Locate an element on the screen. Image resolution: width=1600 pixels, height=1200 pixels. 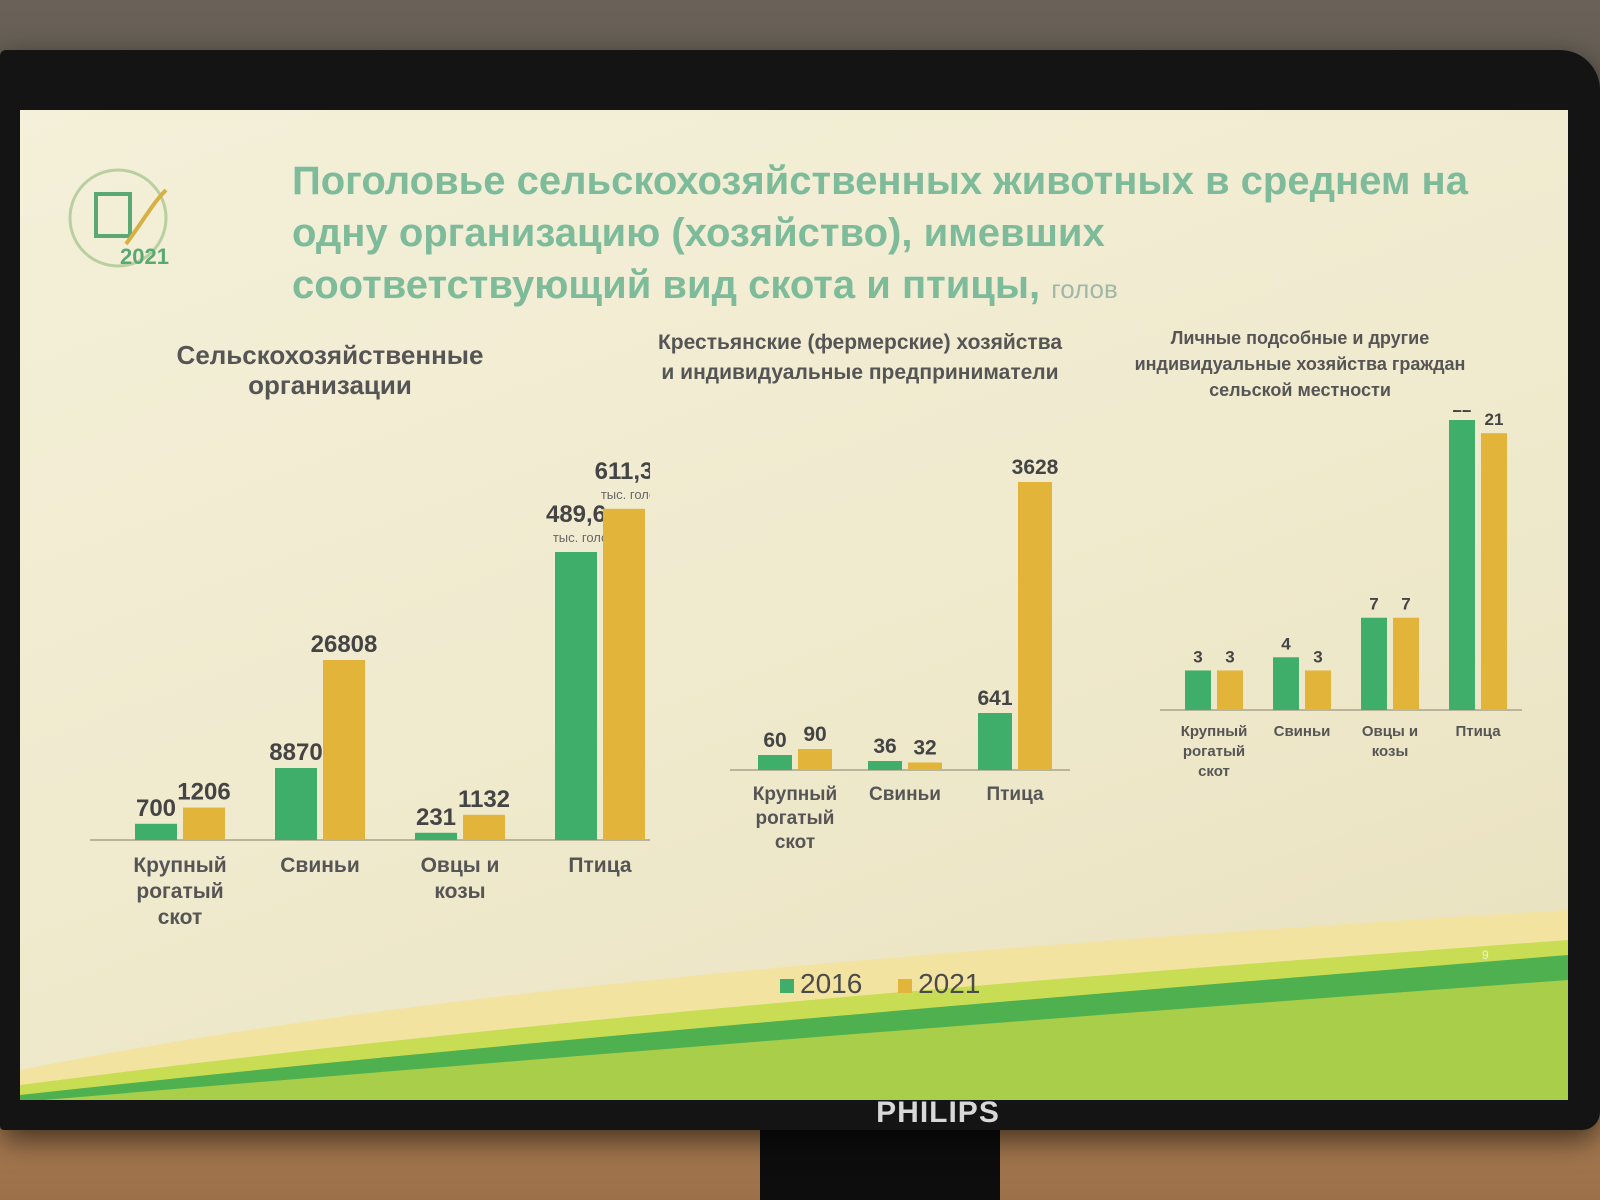
data-label-2021-1: 32 is located at coordinates (924, 748).